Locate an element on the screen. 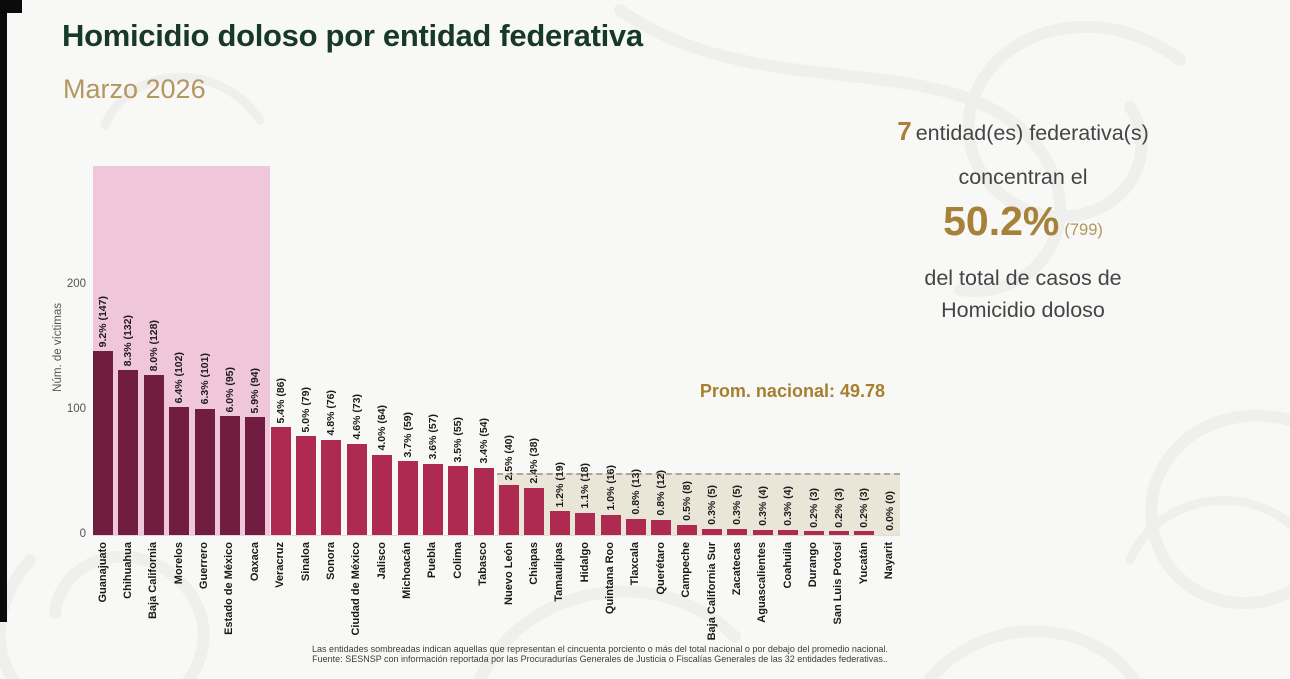 This screenshot has height=679, width=1290. x-axis-label: Tlaxcala is located at coordinates (635, 564).